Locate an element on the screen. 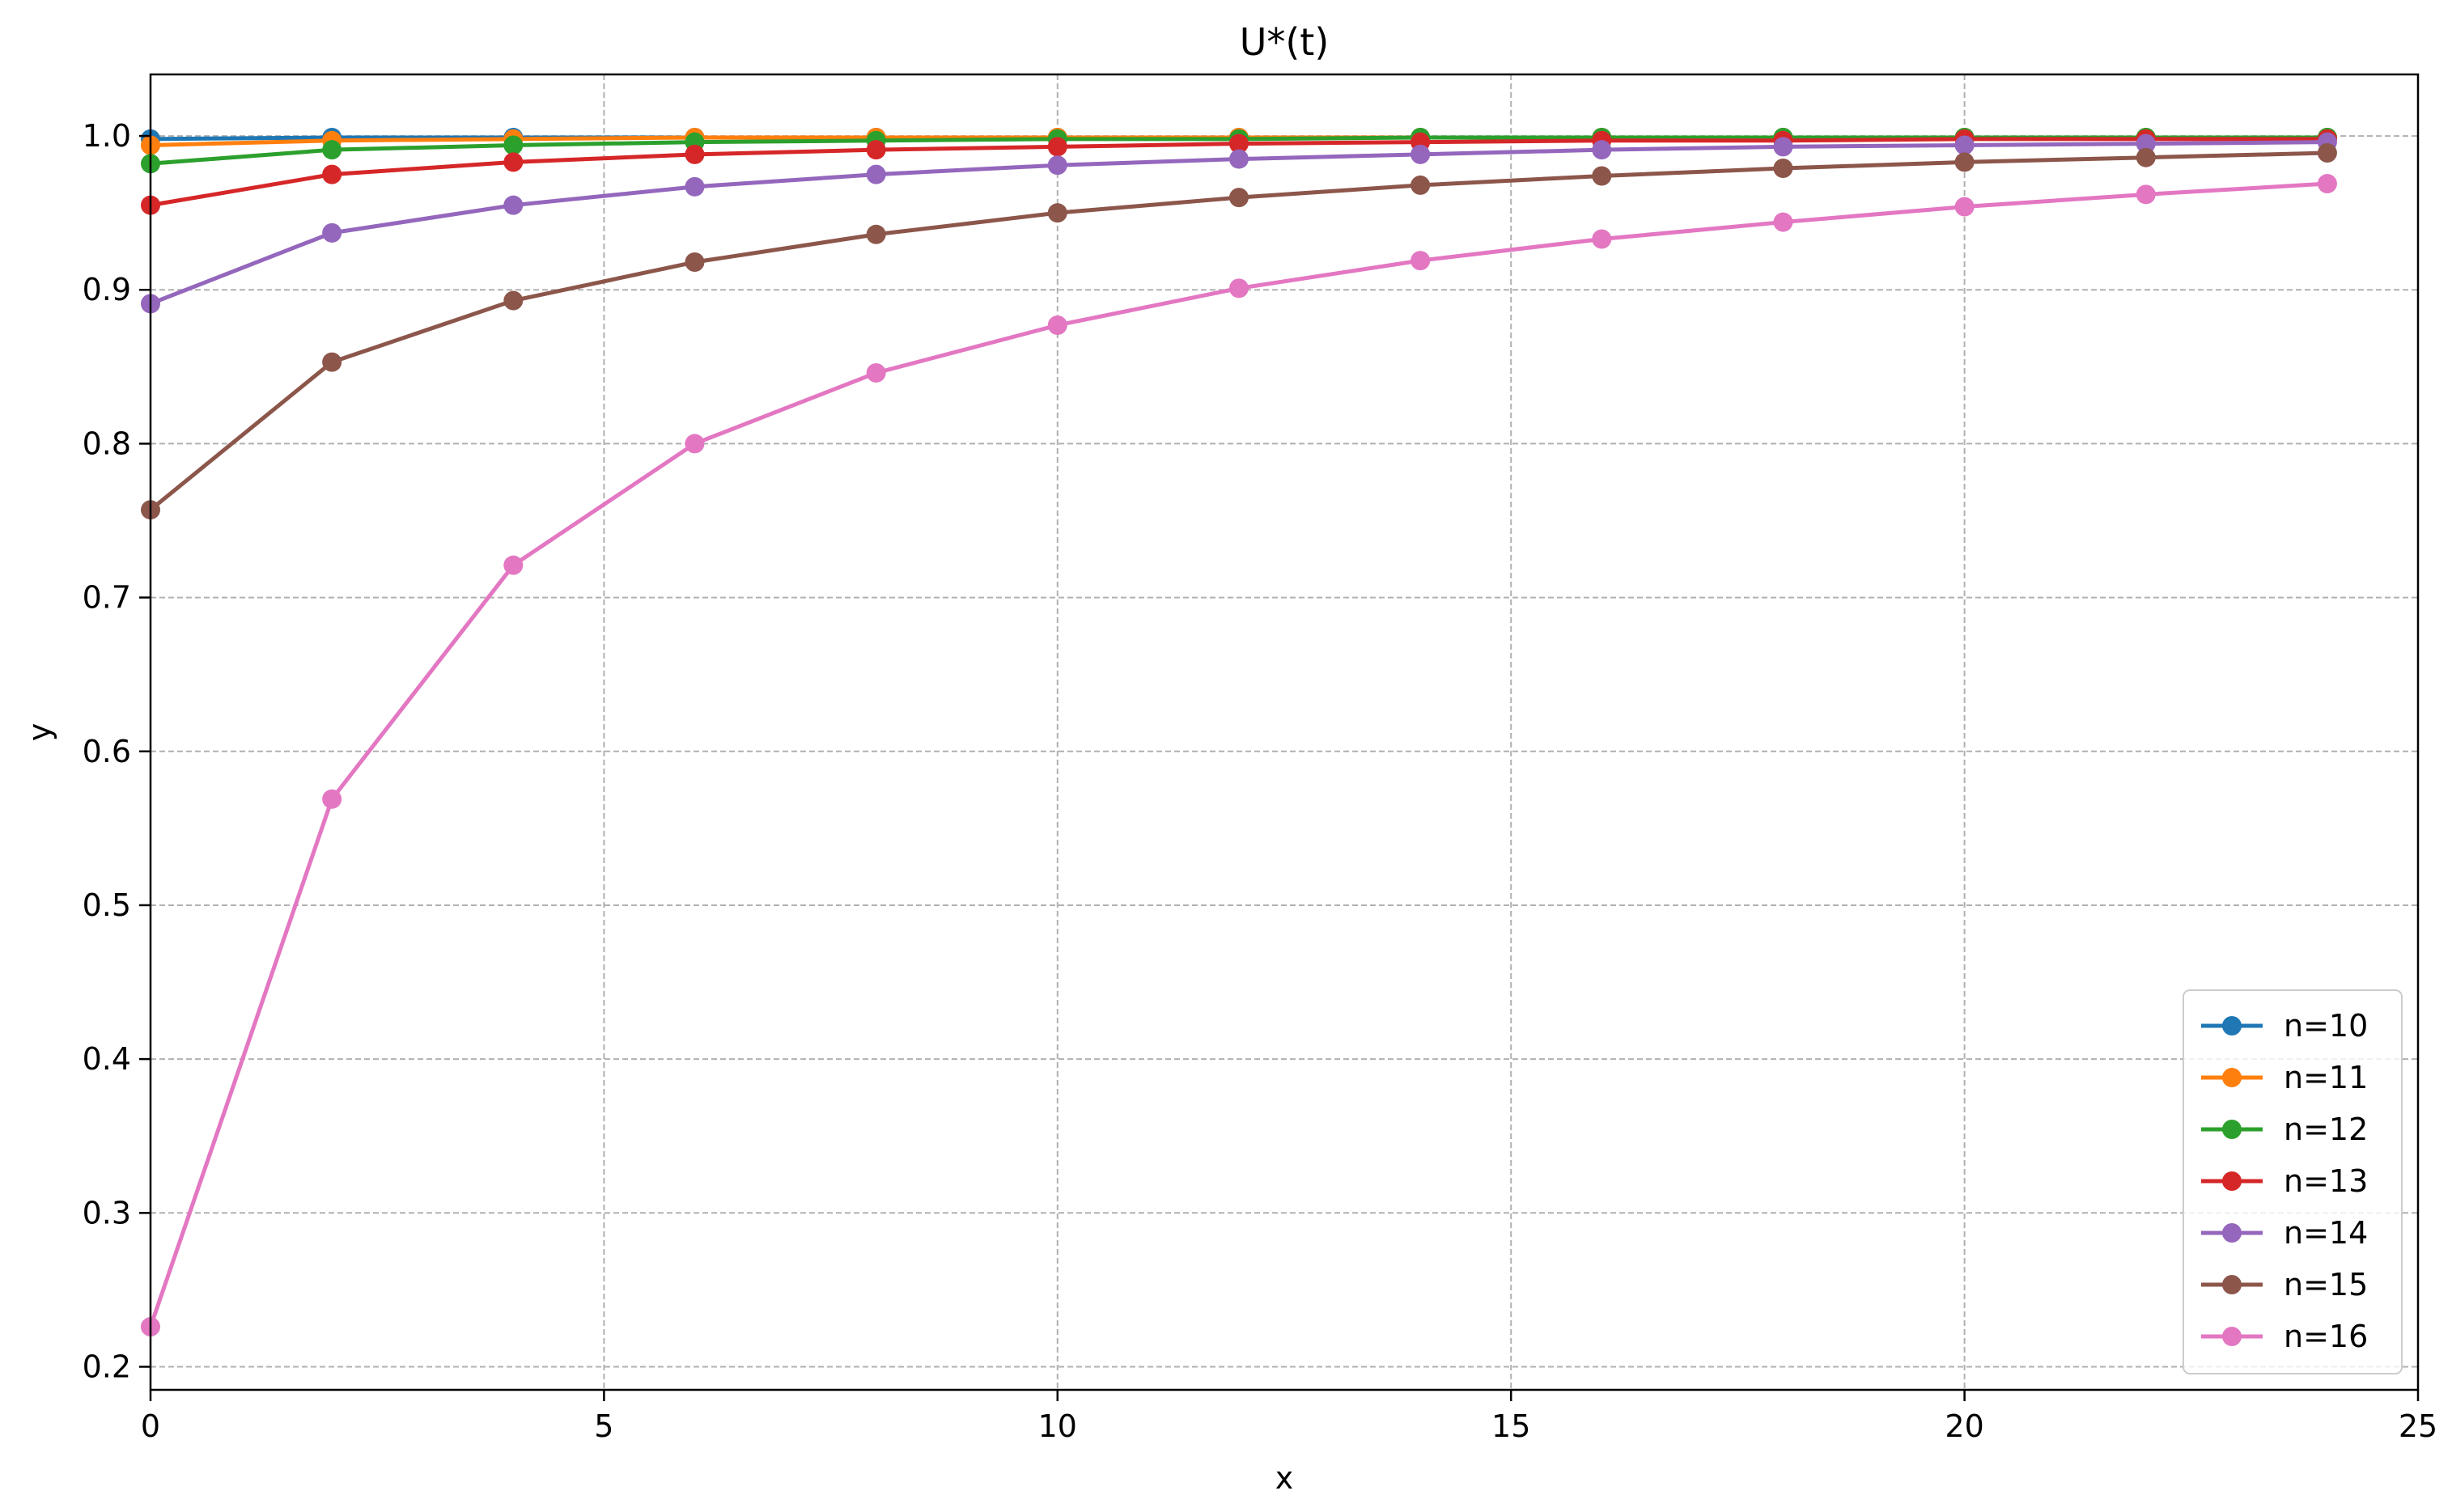  x-tick-label: 10 is located at coordinates (1057, 1426).